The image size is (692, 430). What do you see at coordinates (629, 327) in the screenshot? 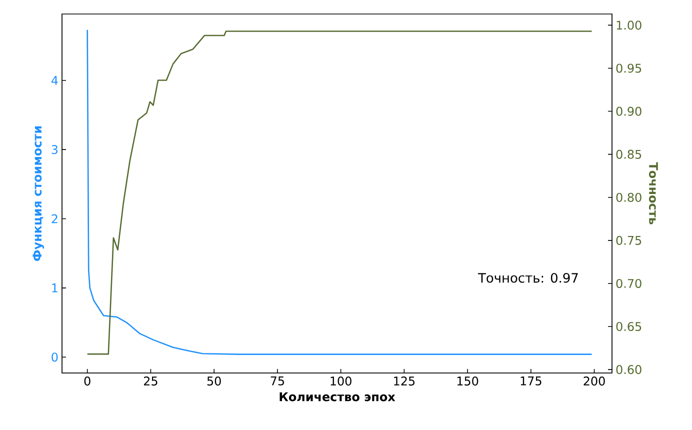
I see `y2-tick-label: 0.65` at bounding box center [629, 327].